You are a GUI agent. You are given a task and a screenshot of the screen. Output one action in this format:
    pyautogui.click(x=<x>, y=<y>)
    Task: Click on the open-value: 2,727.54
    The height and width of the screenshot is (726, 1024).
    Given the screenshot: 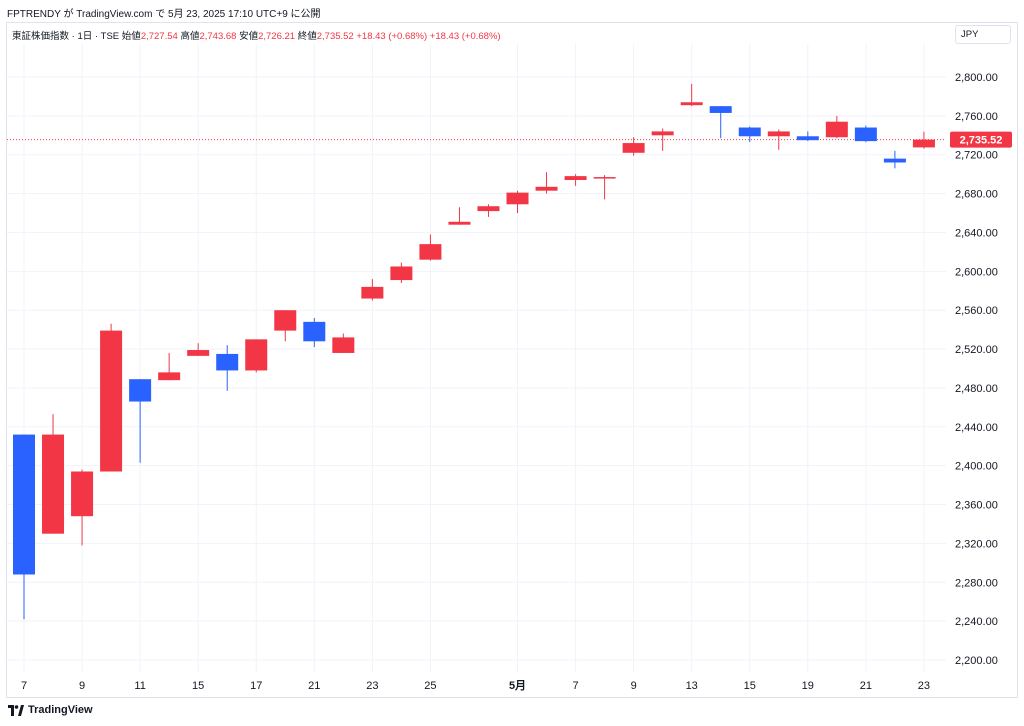 What is the action you would take?
    pyautogui.click(x=159, y=36)
    